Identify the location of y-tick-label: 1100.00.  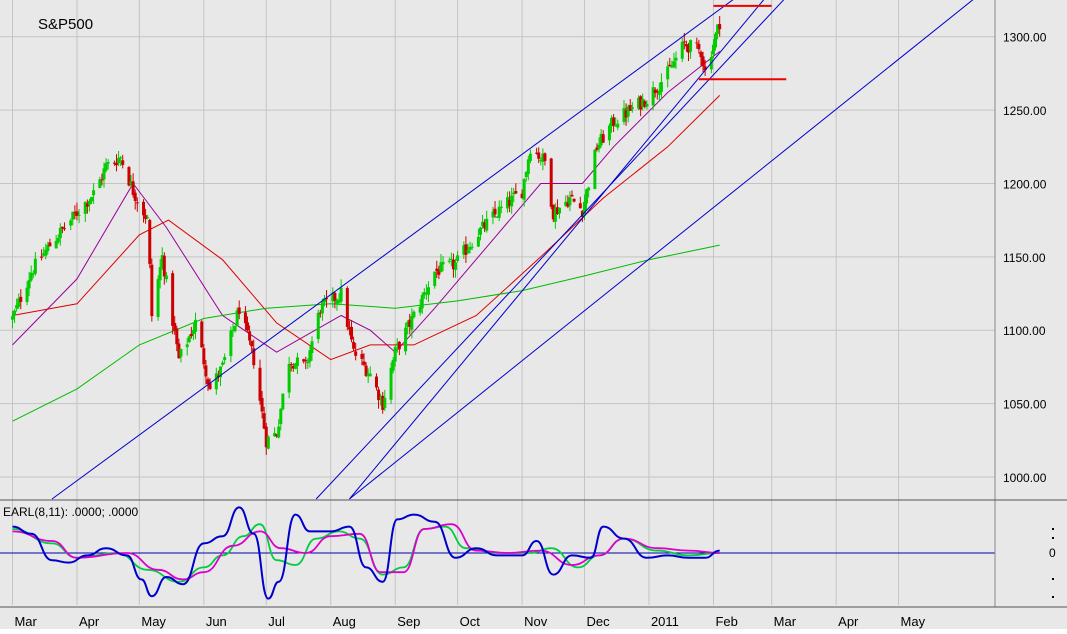
(1024, 331).